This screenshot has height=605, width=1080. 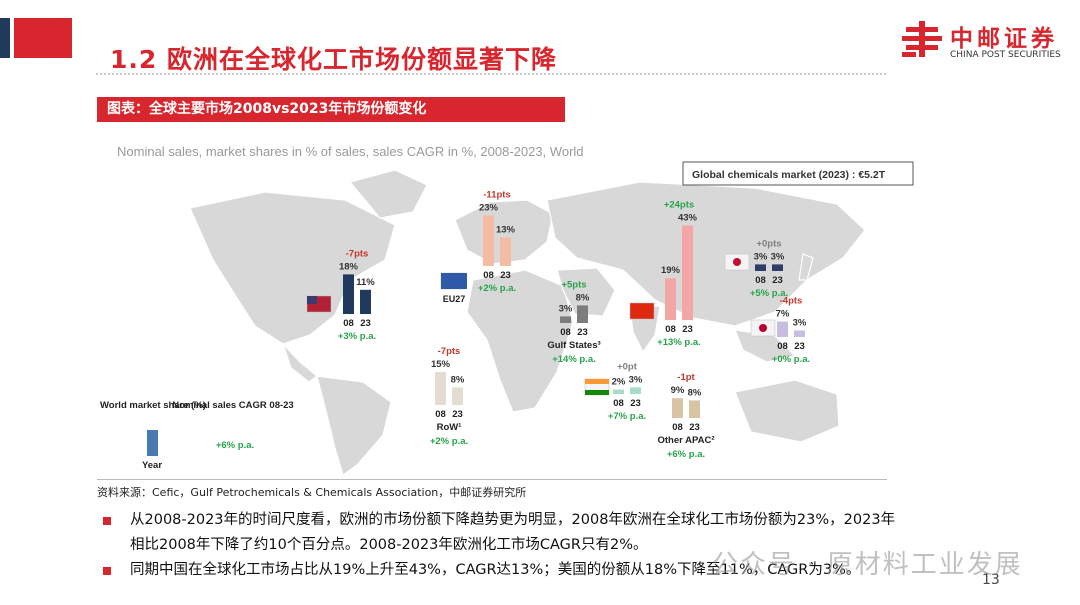 I want to click on cagr-label: +14% p.a., so click(x=574, y=359).